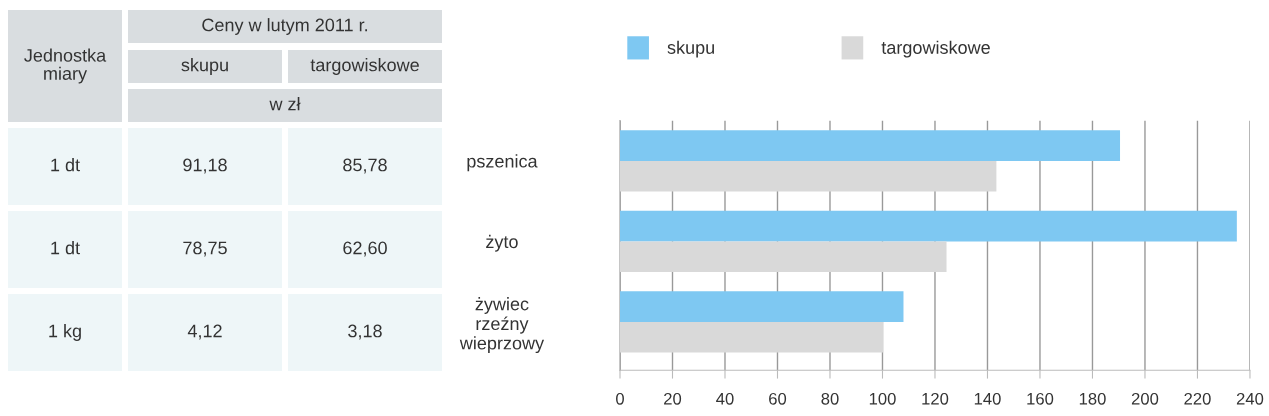 The image size is (1269, 416). Describe the element at coordinates (935, 49) in the screenshot. I see `legend-label: targowiskowe` at that location.